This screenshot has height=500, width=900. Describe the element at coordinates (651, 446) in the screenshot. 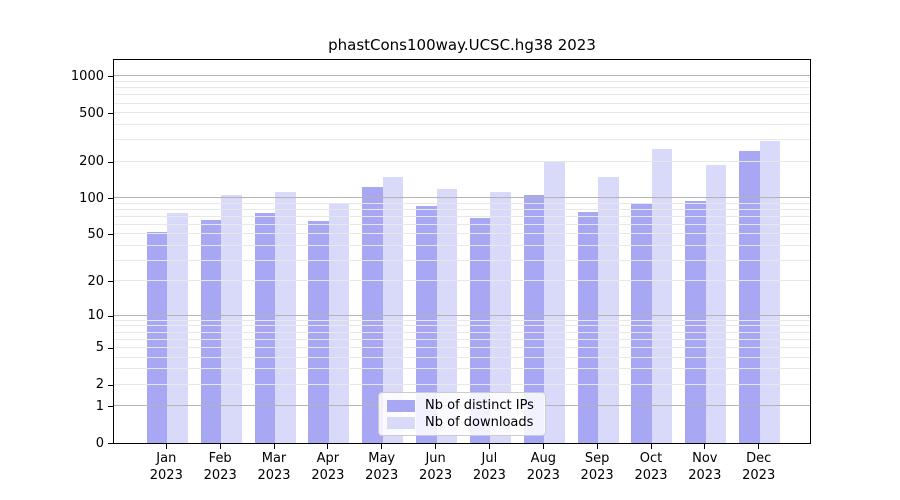

I see `x-tick-mark-oct` at that location.